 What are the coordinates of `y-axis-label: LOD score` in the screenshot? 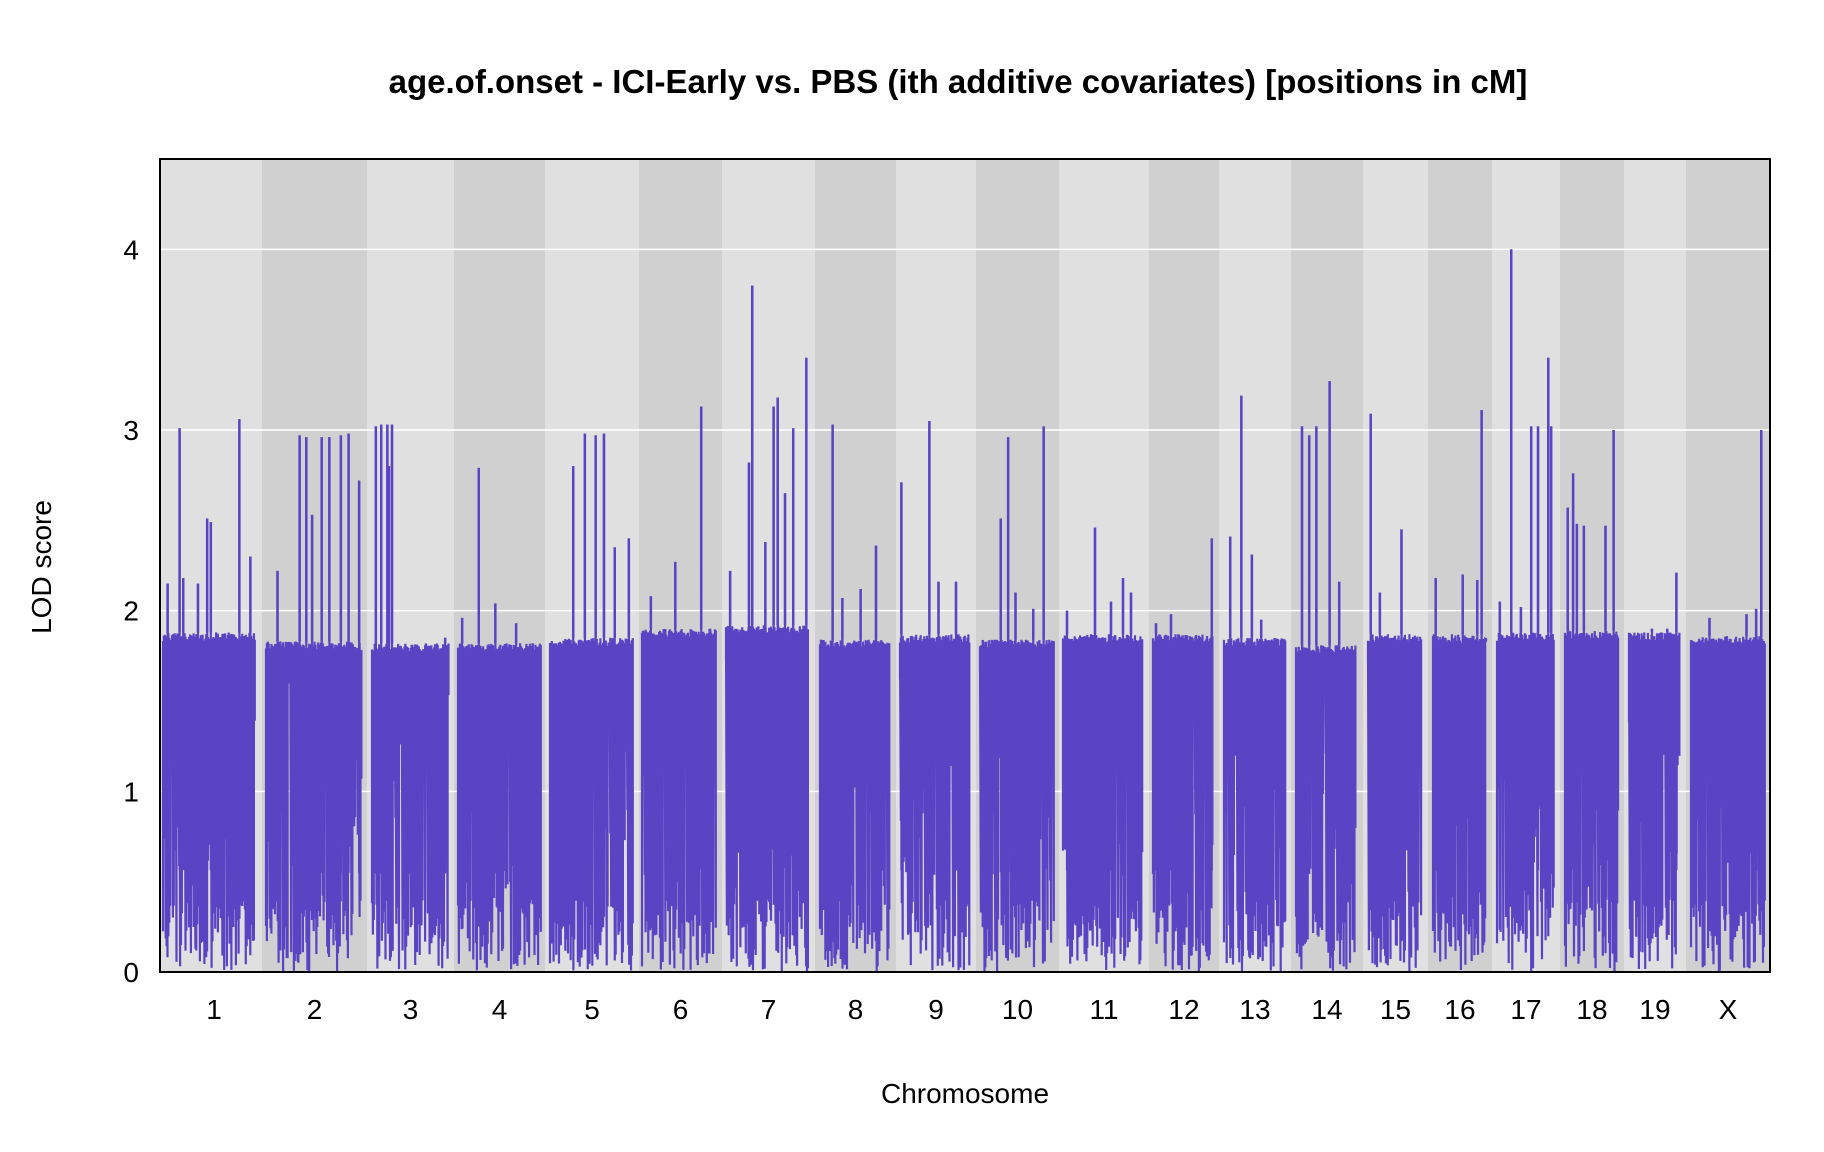 It's located at (41, 567).